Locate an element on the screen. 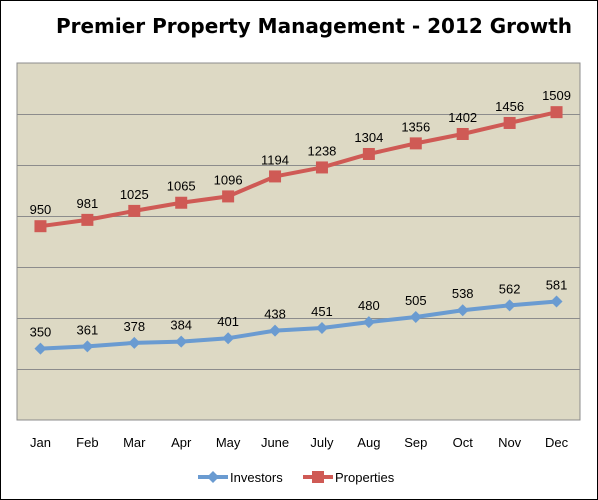  properties-data-label: 1194 is located at coordinates (275, 159).